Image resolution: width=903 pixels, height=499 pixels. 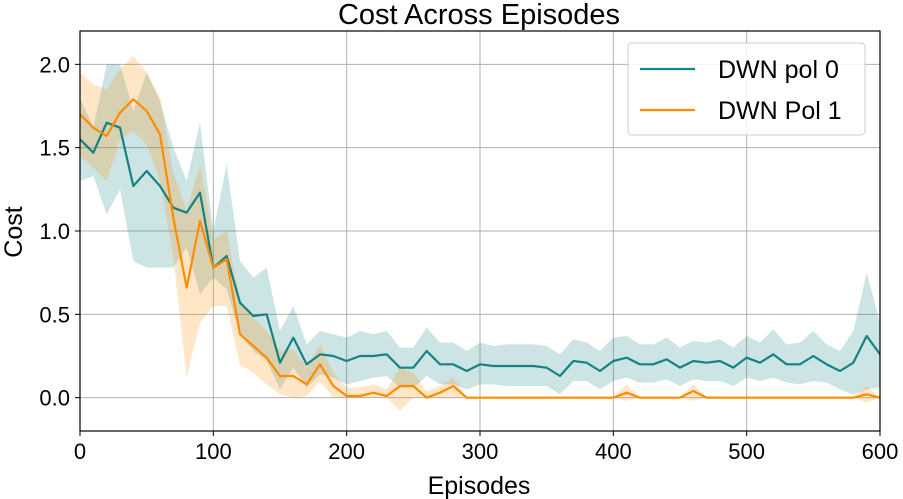 What do you see at coordinates (780, 111) in the screenshot?
I see `legend-label-1: DWN Pol 1` at bounding box center [780, 111].